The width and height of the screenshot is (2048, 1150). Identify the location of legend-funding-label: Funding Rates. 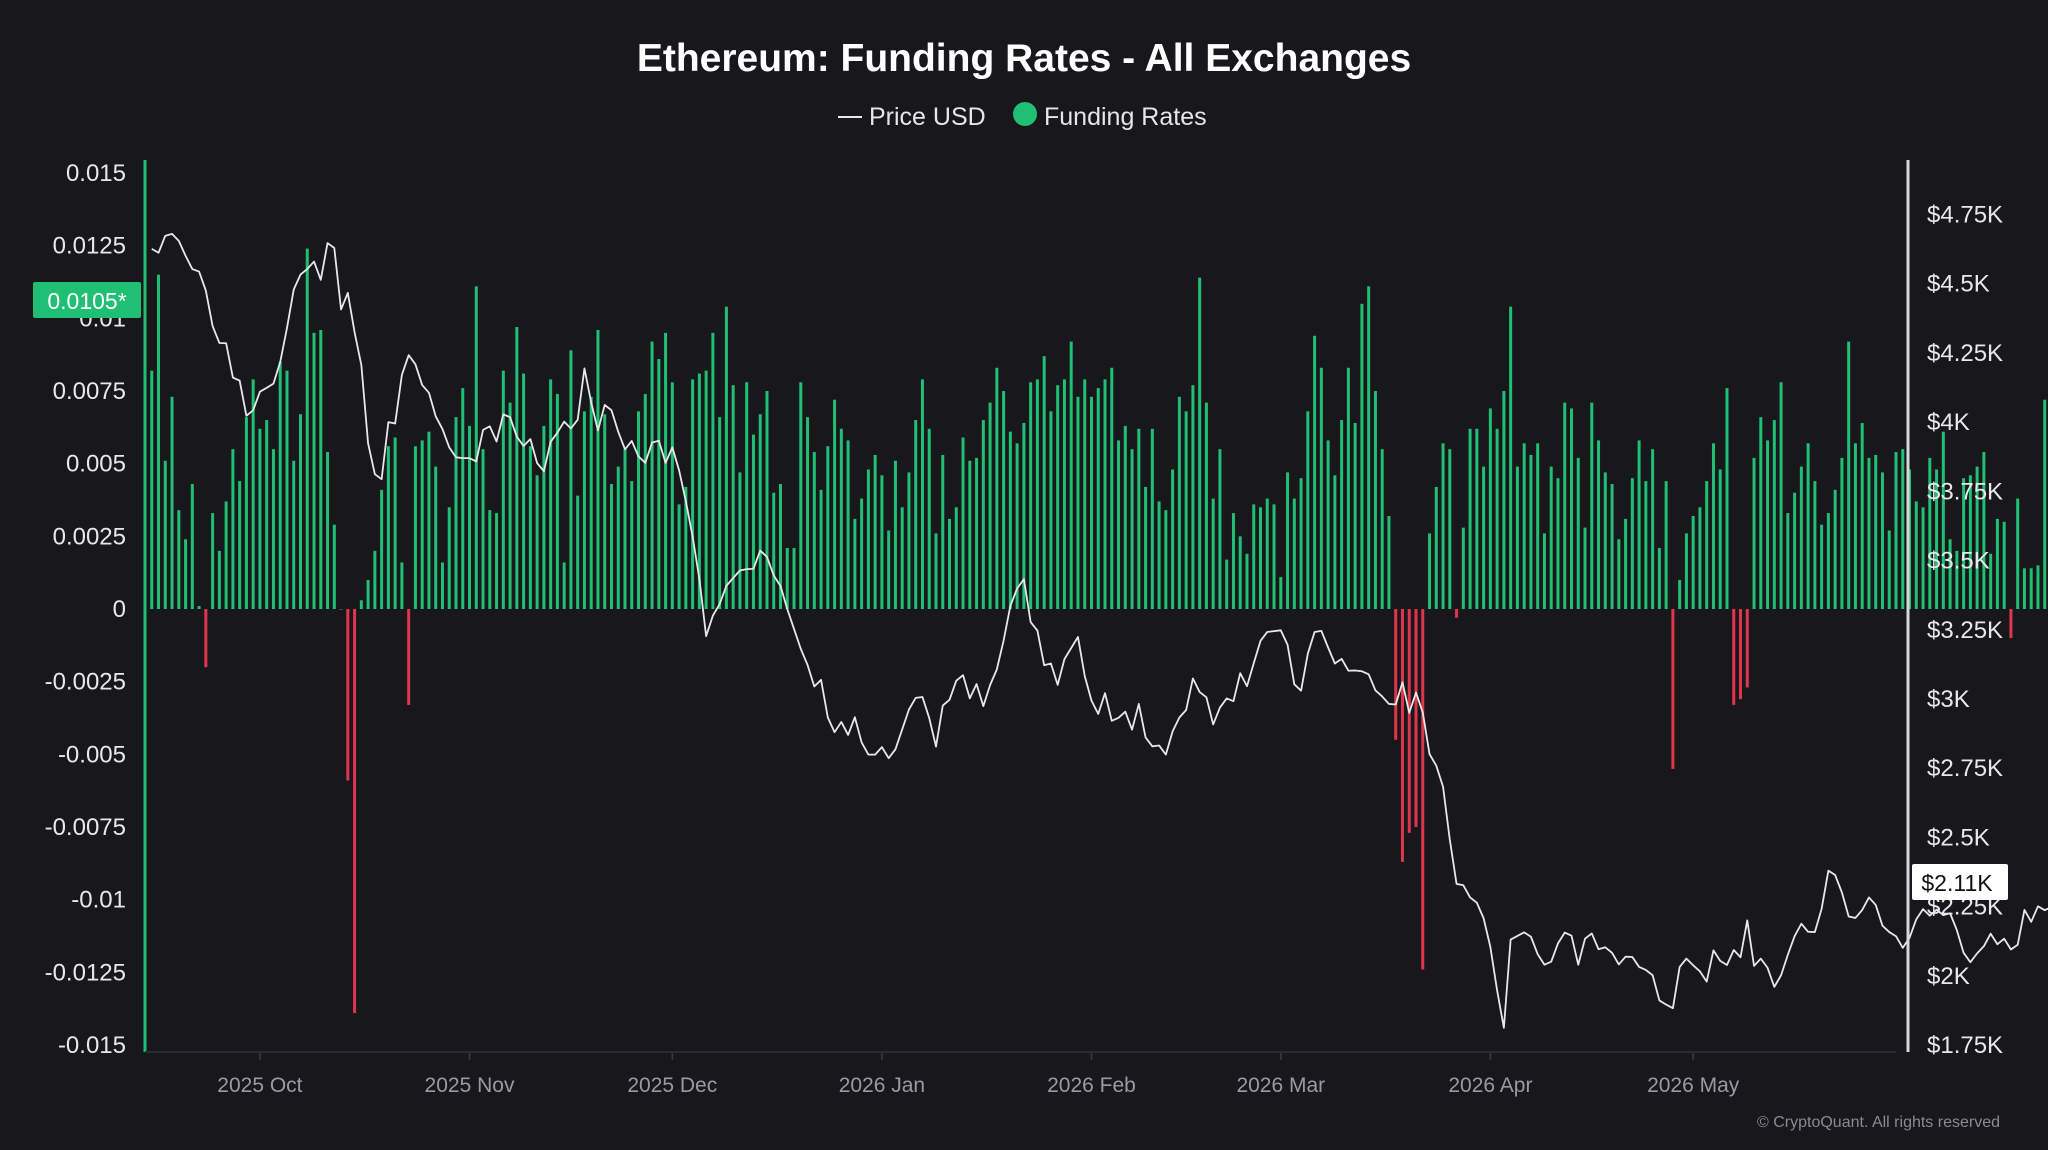
(1125, 117).